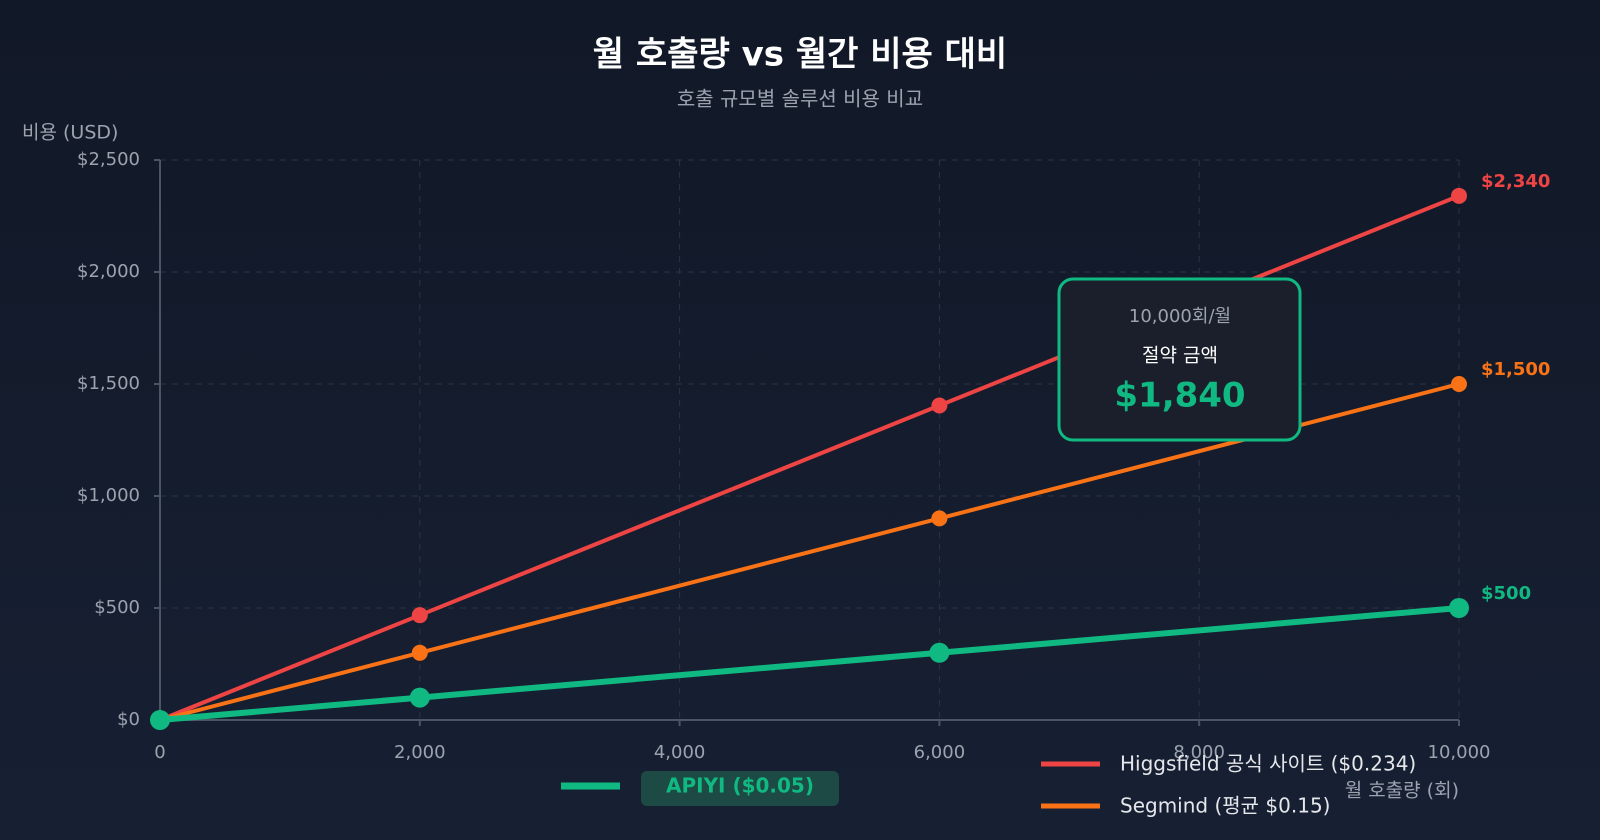 Image resolution: width=1600 pixels, height=840 pixels. What do you see at coordinates (108, 495) in the screenshot?
I see `y-tick-label: $1,000` at bounding box center [108, 495].